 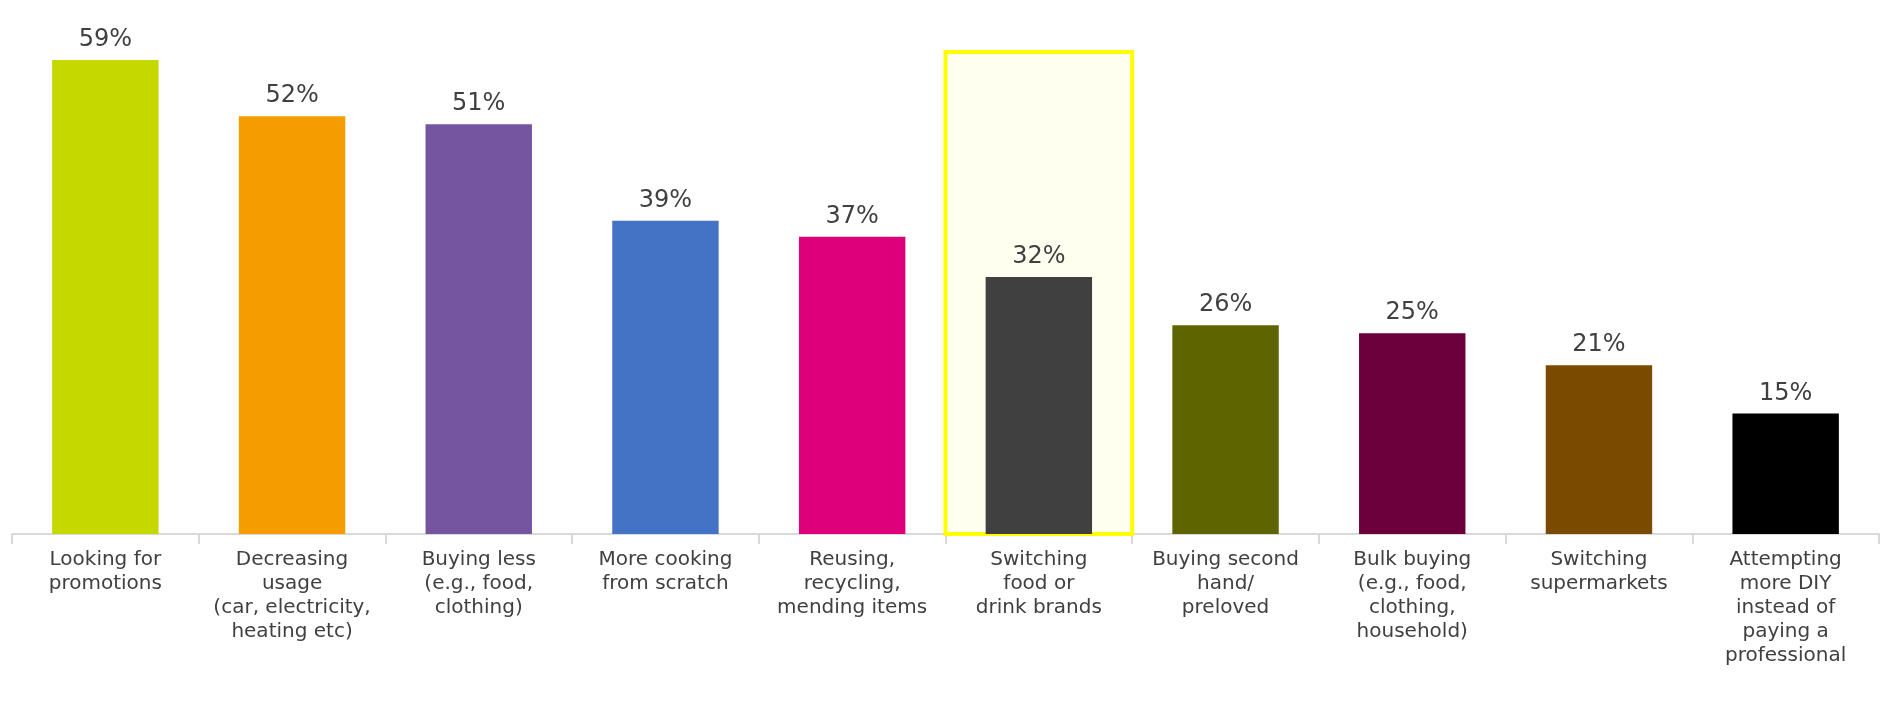 What do you see at coordinates (105, 38) in the screenshot?
I see `data-label: 59%` at bounding box center [105, 38].